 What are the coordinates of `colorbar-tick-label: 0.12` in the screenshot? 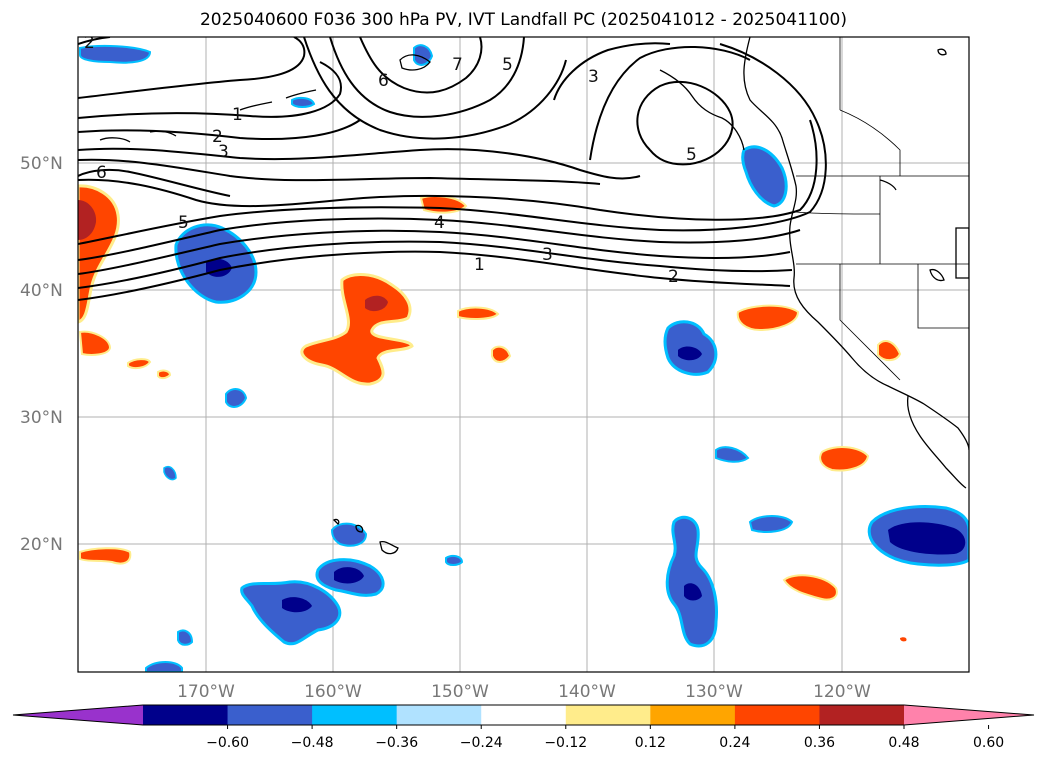 It's located at (650, 743).